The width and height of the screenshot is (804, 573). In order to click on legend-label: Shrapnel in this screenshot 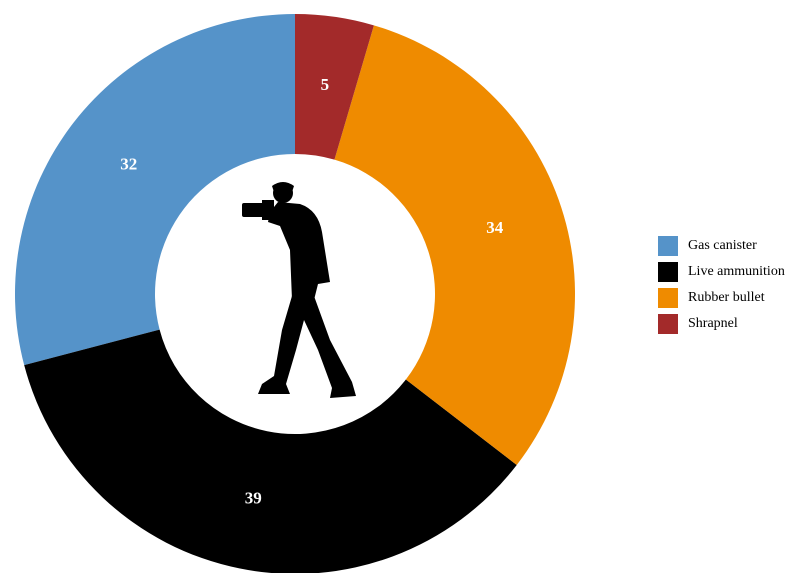, I will do `click(713, 323)`.